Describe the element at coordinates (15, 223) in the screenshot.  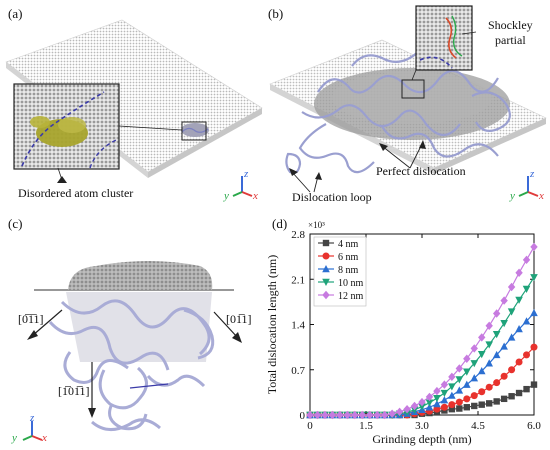
I see `panel-c-letter: (c)` at that location.